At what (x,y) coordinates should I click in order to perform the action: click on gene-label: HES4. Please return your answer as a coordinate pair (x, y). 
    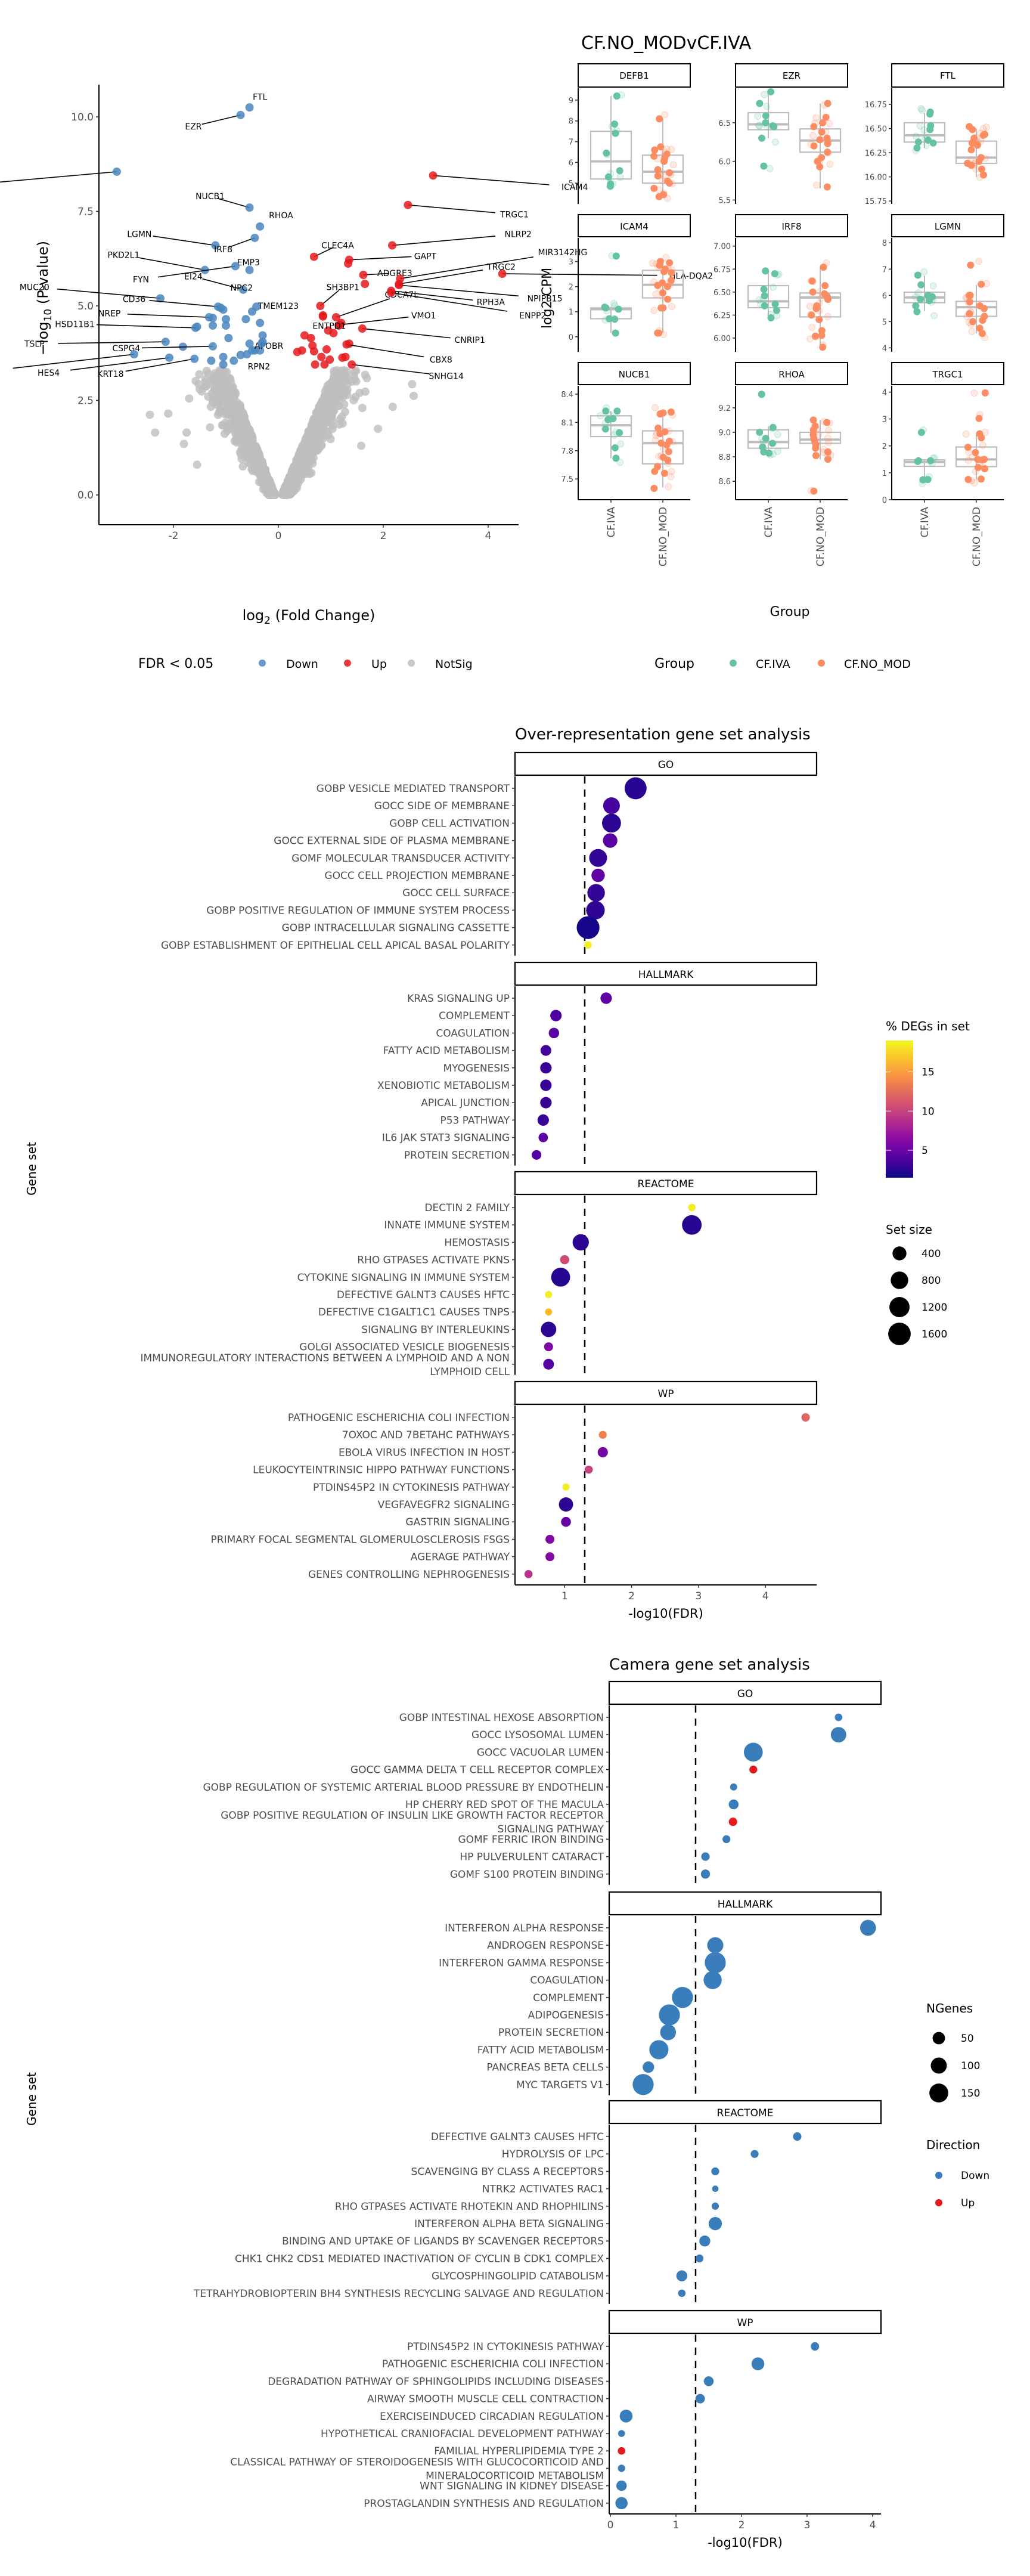
    Looking at the image, I should click on (49, 373).